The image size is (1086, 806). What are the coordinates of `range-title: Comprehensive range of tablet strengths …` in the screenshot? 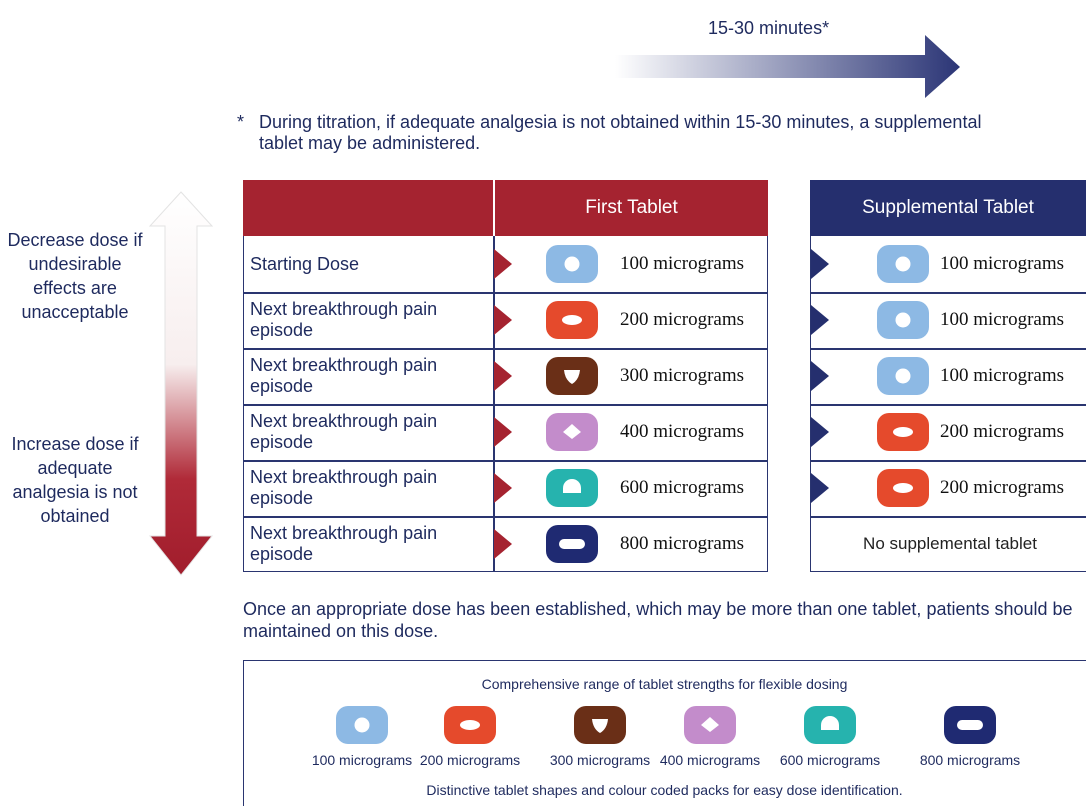 It's located at (664, 684).